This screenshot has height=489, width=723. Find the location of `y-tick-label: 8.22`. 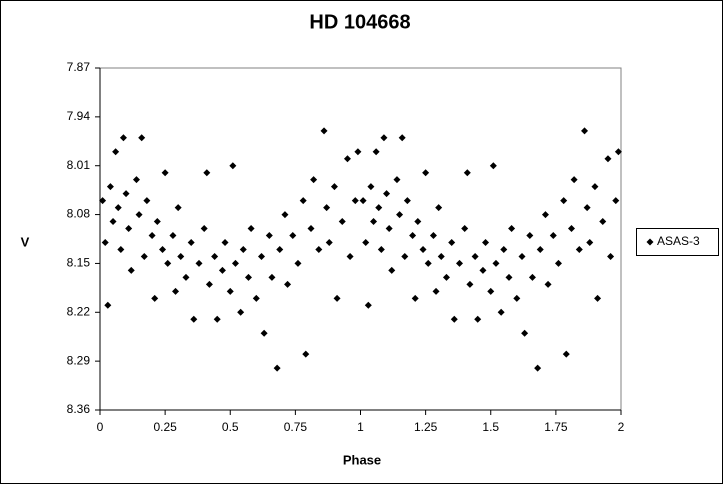

y-tick-label: 8.22 is located at coordinates (79, 311).